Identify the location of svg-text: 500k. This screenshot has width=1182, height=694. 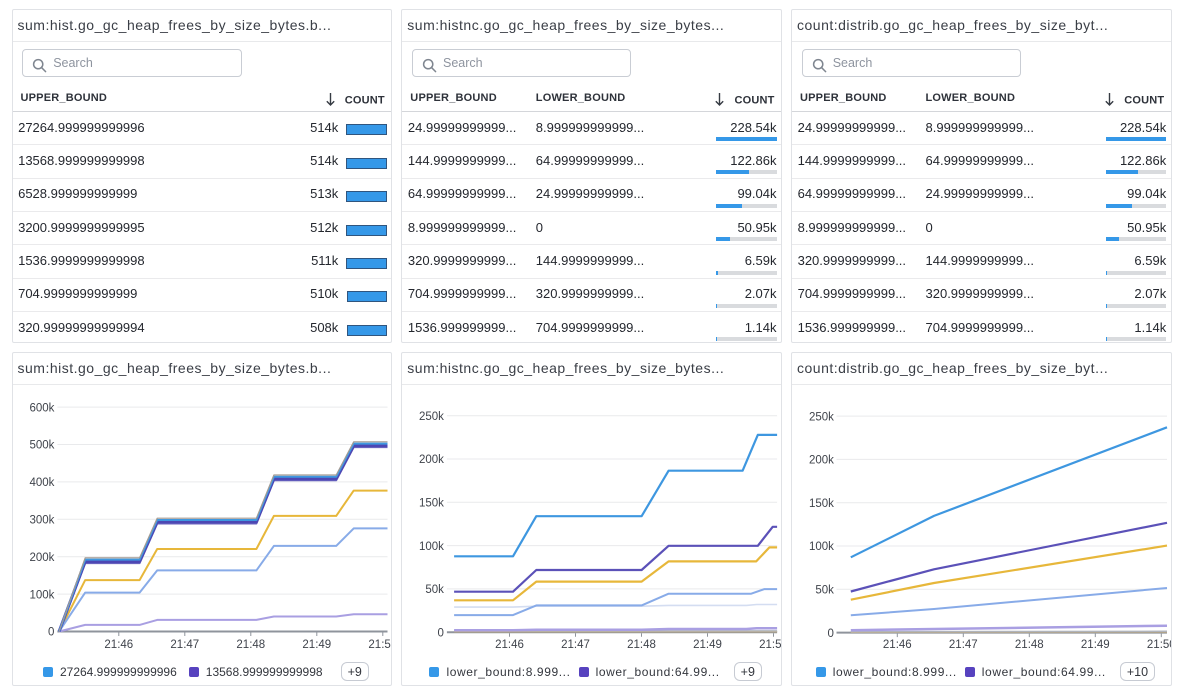
(41, 446).